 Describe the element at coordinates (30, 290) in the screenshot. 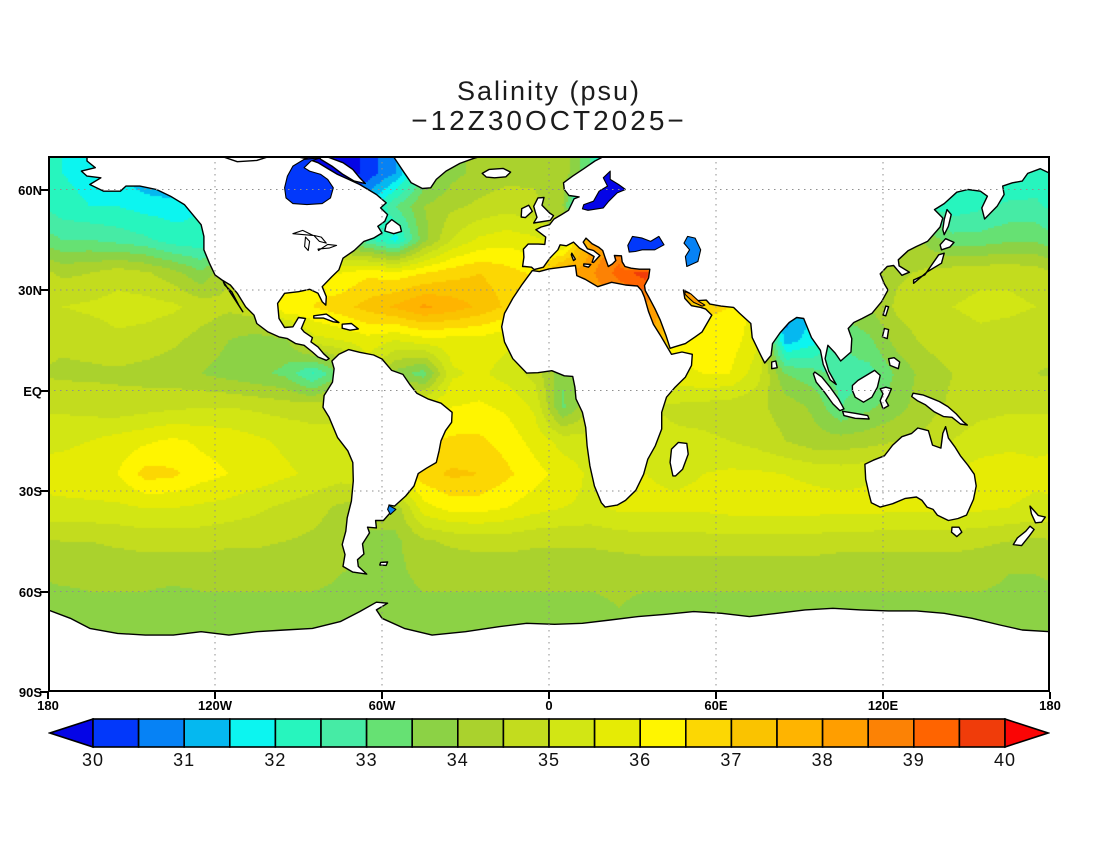

I see `lat-tick-label-30n: 30N` at that location.